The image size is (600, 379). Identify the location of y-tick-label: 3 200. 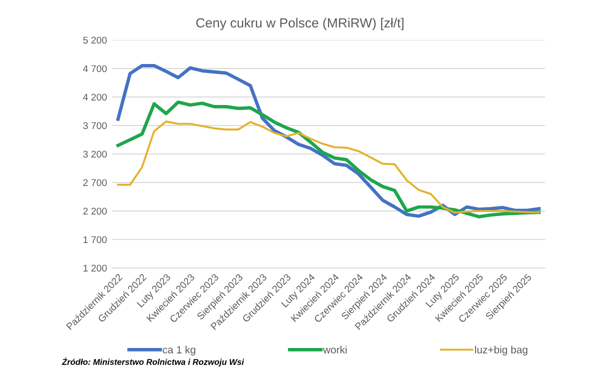
(95, 154).